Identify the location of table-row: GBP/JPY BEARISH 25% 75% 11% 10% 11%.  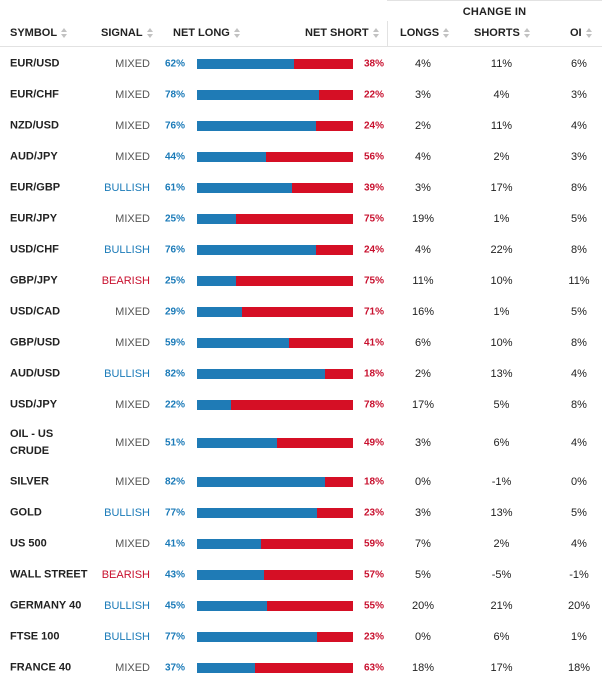
(301, 280).